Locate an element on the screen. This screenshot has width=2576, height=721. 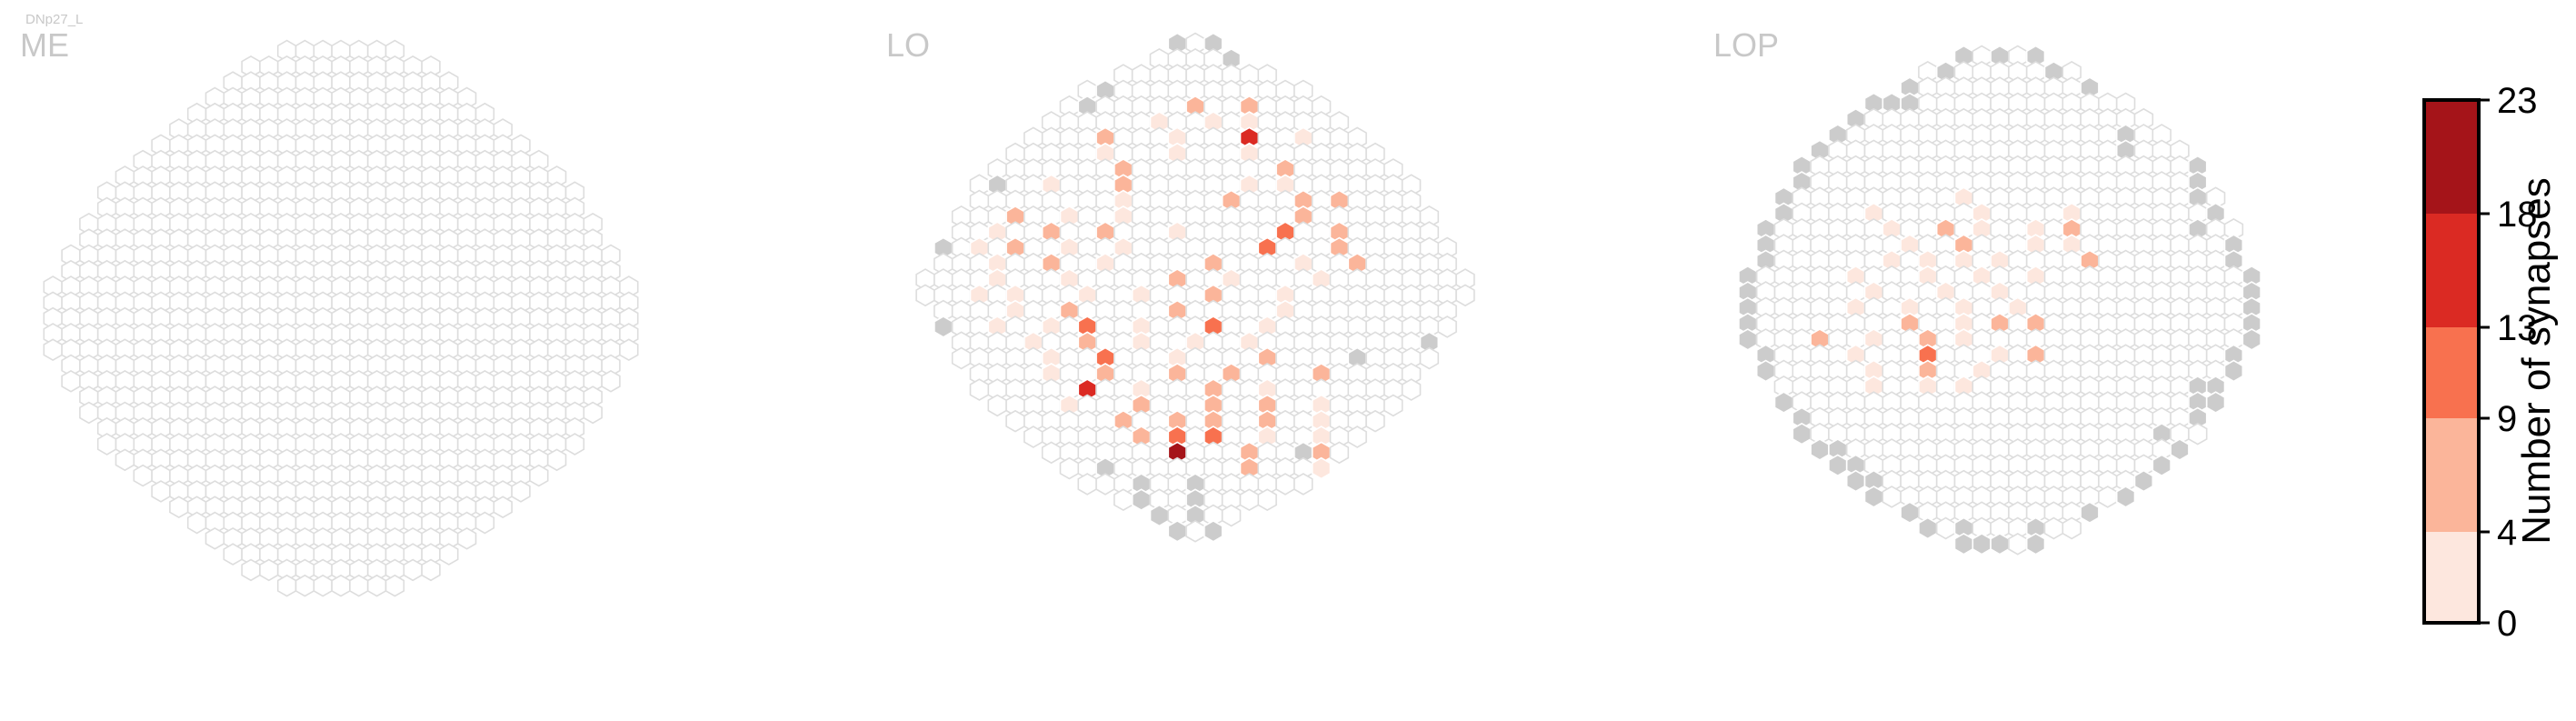
colorbar-bands is located at coordinates (2451, 361).